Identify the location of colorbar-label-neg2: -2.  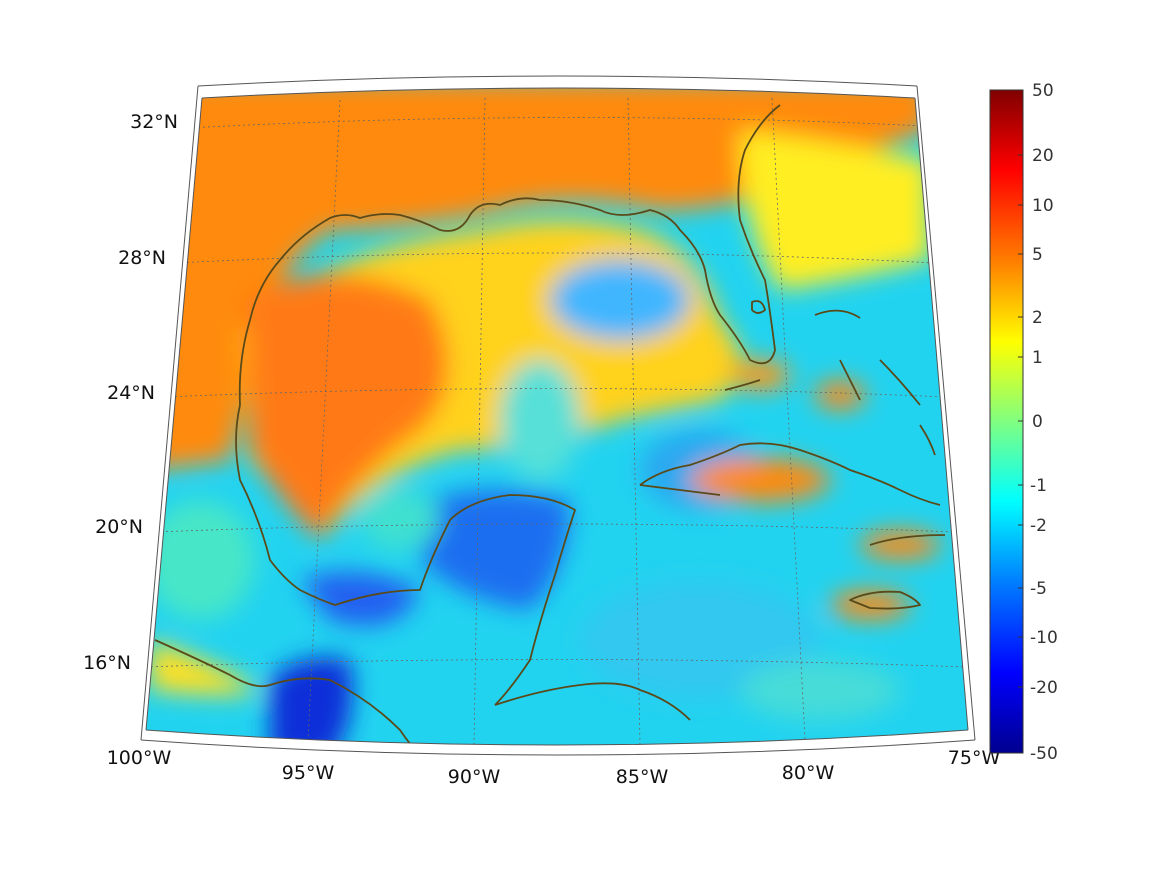
(1038, 526).